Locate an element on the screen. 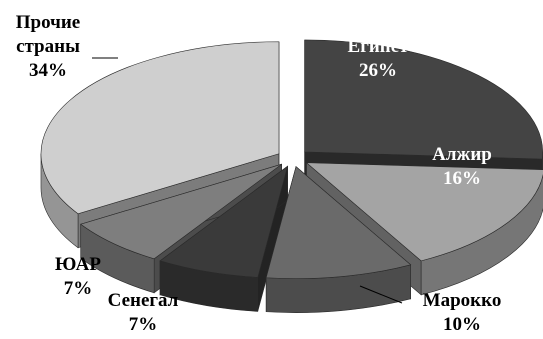 This screenshot has width=543, height=339. slice-name-label: Прочие is located at coordinates (48, 22).